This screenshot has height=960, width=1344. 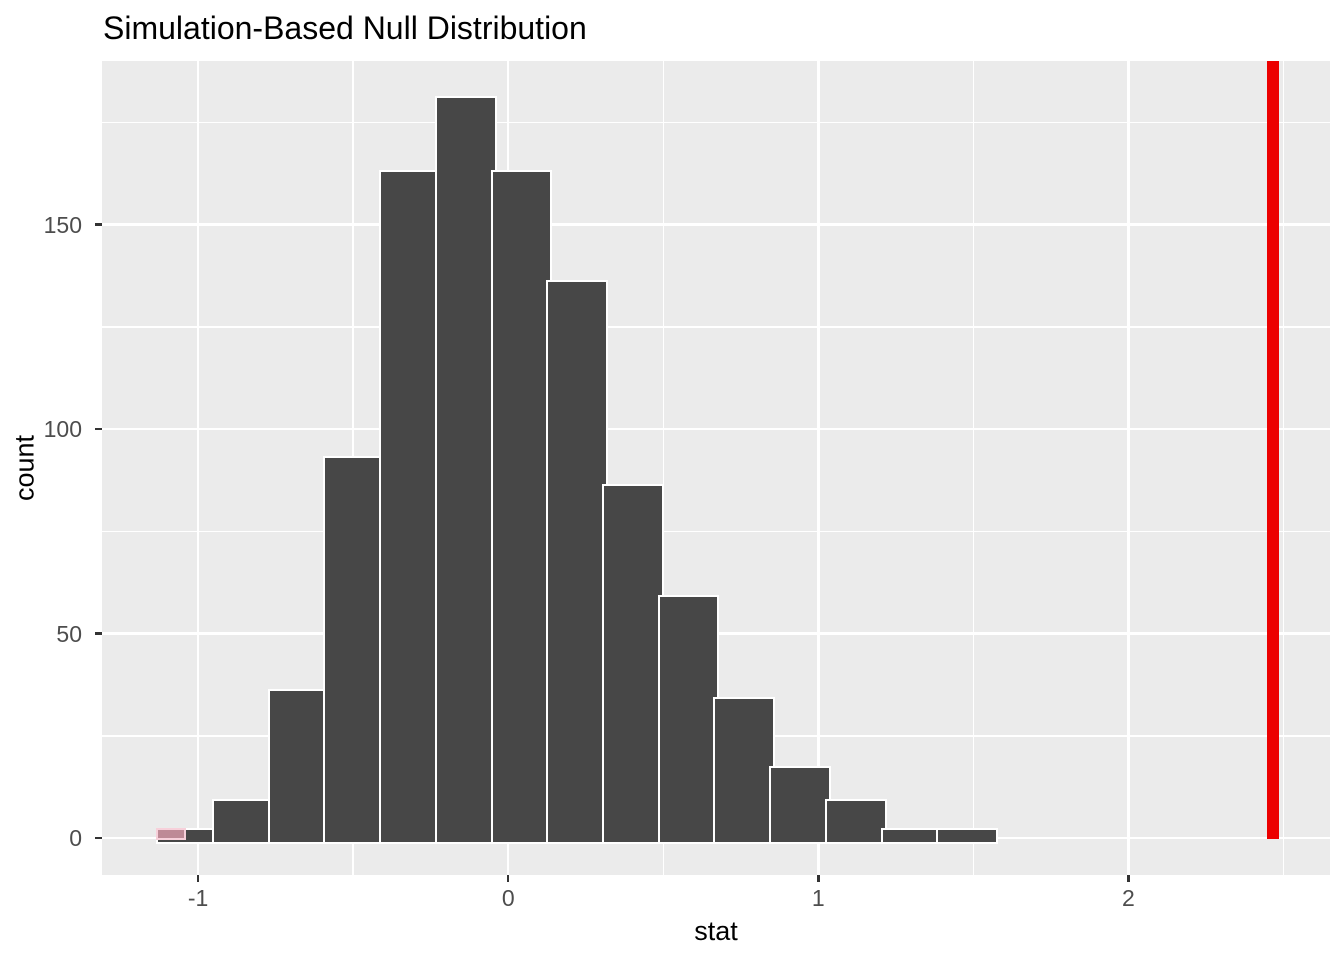 I want to click on y-tick-label: 50, so click(x=69, y=633).